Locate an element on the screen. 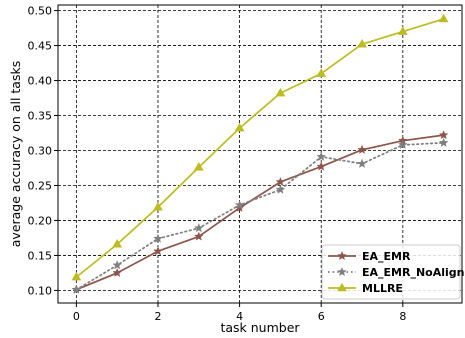 The image size is (465, 338). y-tick-label: 0.15 is located at coordinates (40, 255).